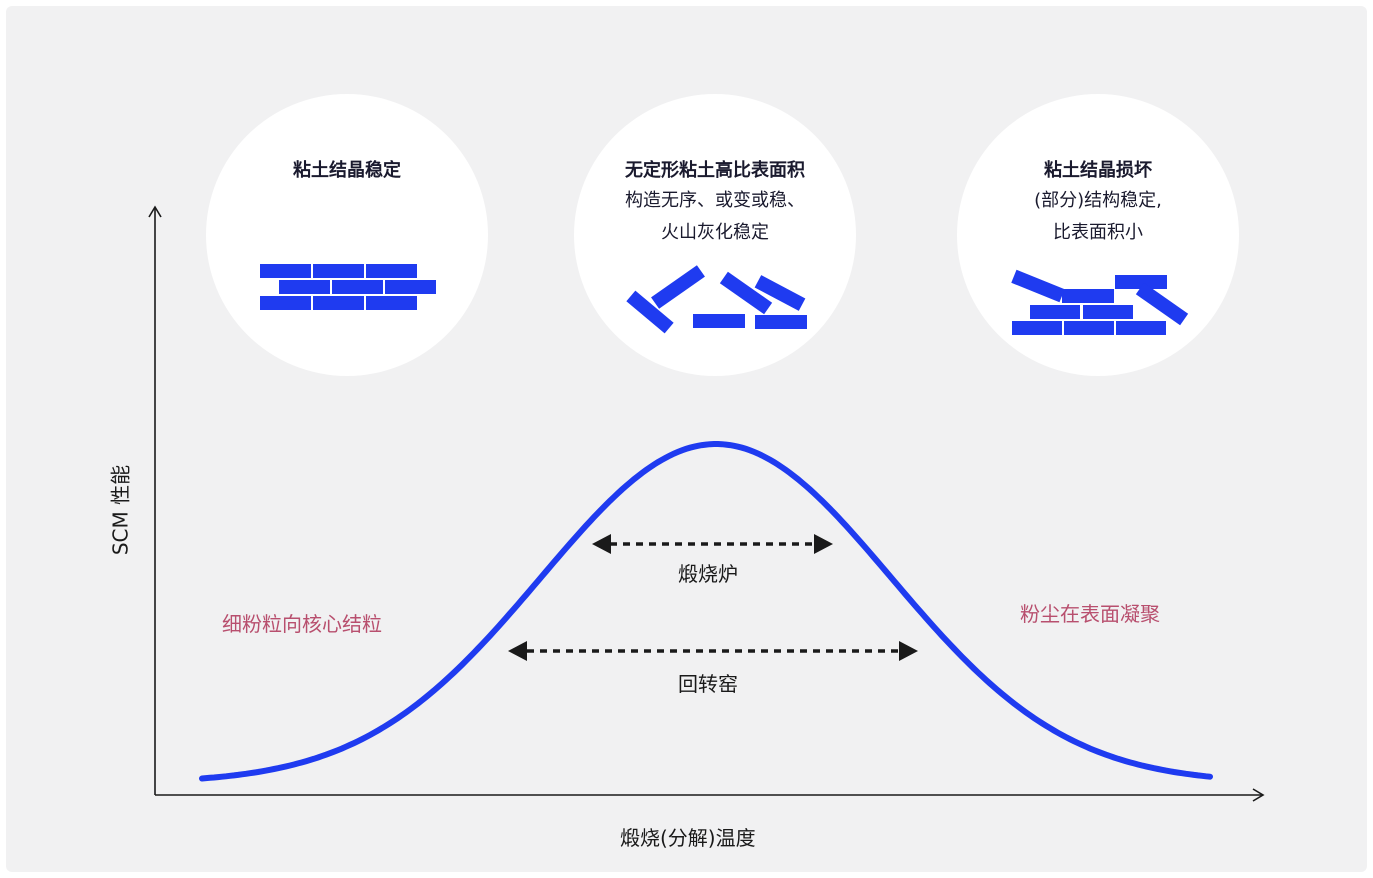 The image size is (1373, 878). Describe the element at coordinates (688, 838) in the screenshot. I see `x-axis-label: 煅烧(分解)温度` at that location.